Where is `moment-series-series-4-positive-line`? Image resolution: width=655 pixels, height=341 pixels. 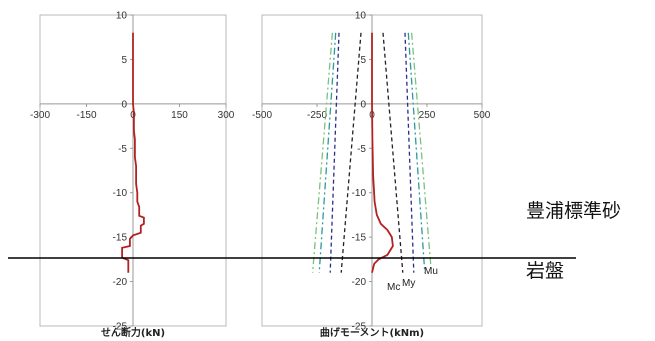
moment-series-series-4-positive-line is located at coordinates (421, 152).